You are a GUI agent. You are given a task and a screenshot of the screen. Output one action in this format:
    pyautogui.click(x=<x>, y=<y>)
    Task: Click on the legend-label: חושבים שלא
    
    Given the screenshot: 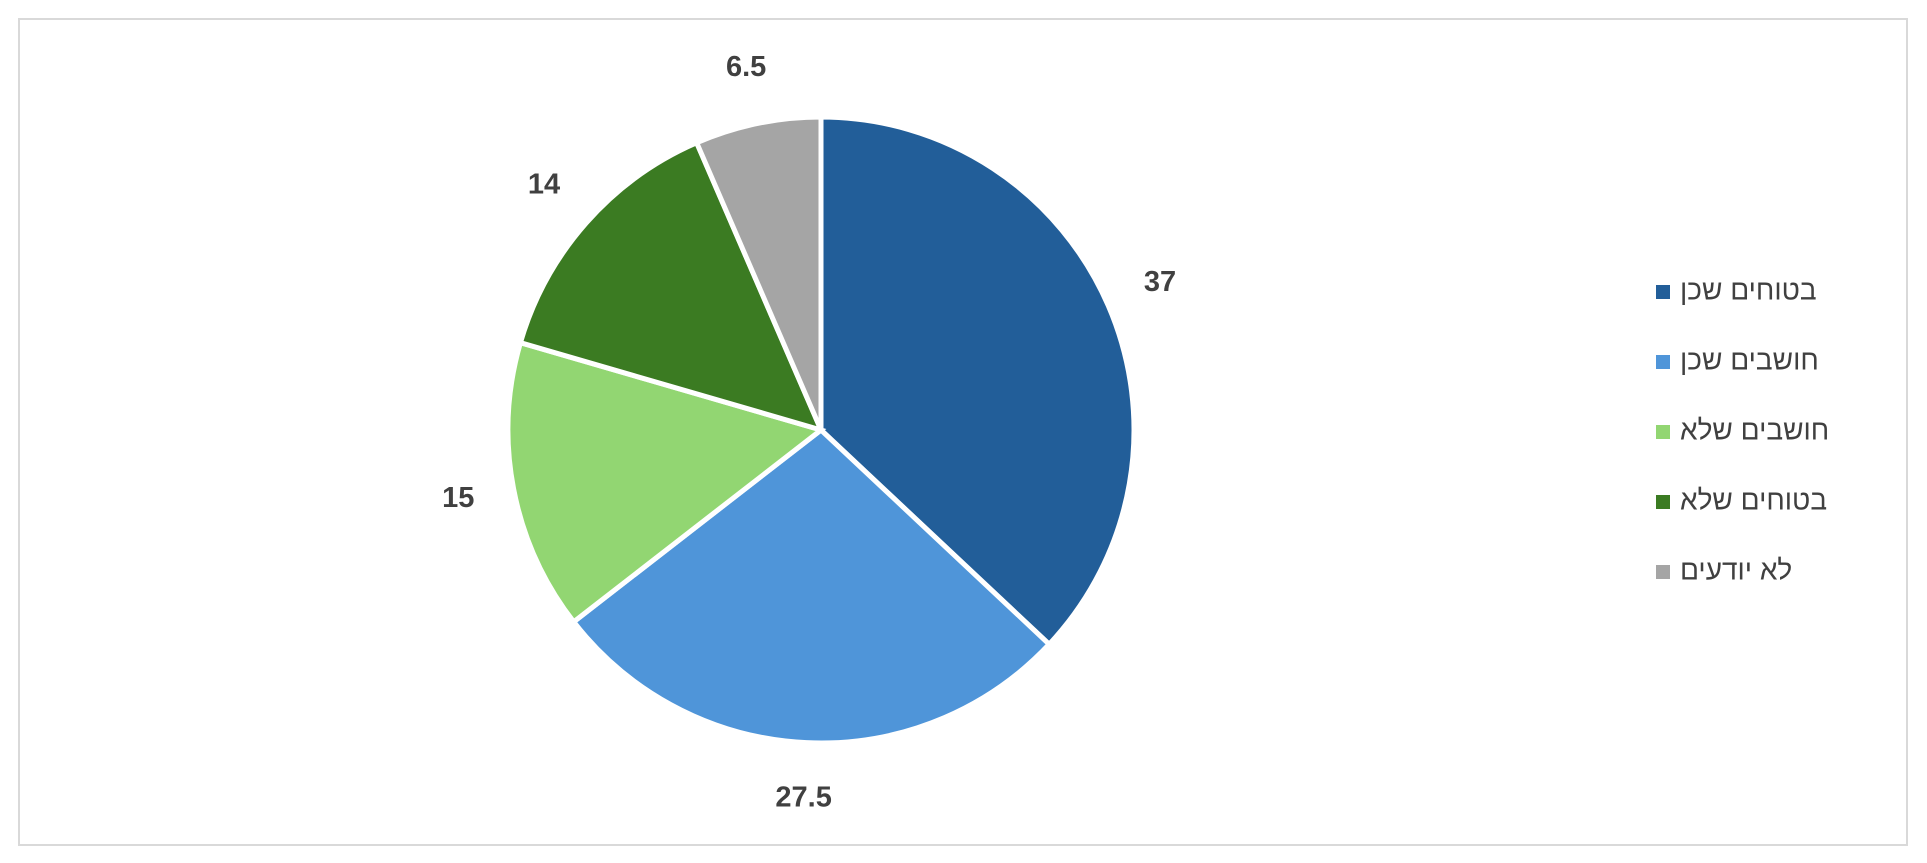 What is the action you would take?
    pyautogui.click(x=1754, y=429)
    